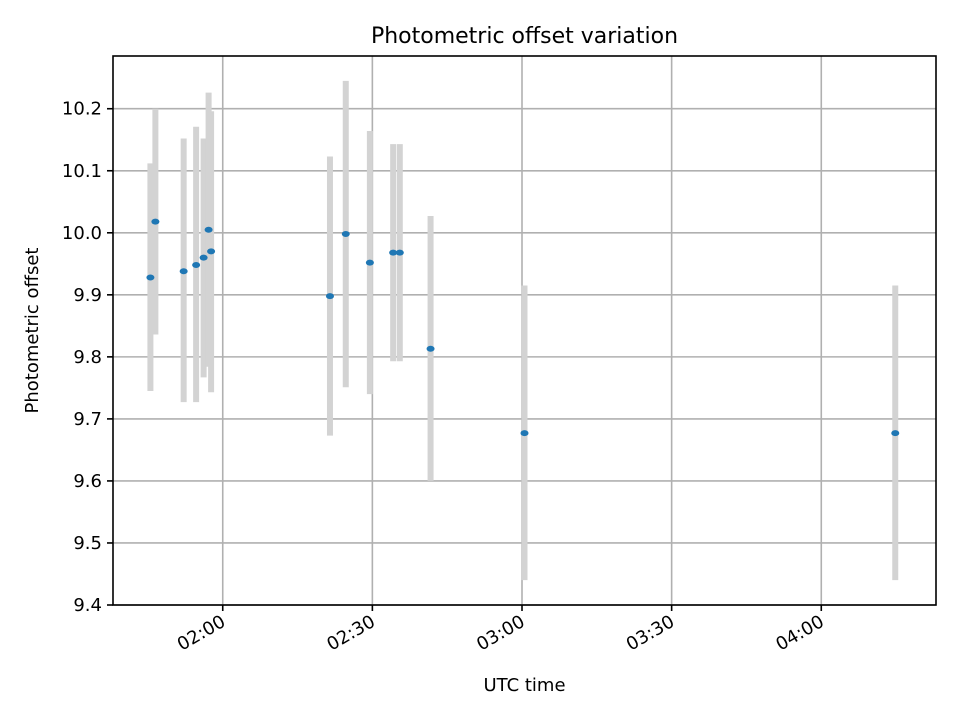 Image resolution: width=960 pixels, height=720 pixels. I want to click on y-tick-label: 9.4, so click(87, 605).